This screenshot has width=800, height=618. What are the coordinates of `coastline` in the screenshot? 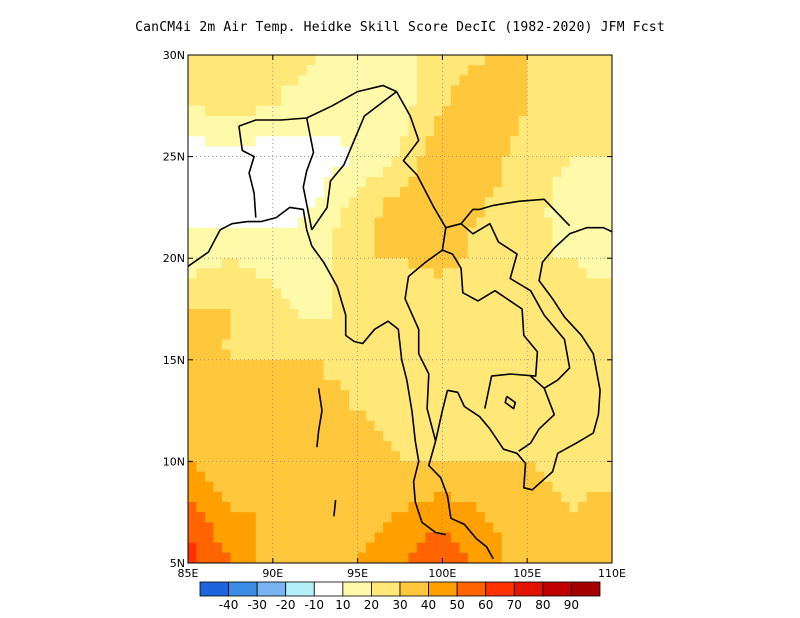 It's located at (461, 475).